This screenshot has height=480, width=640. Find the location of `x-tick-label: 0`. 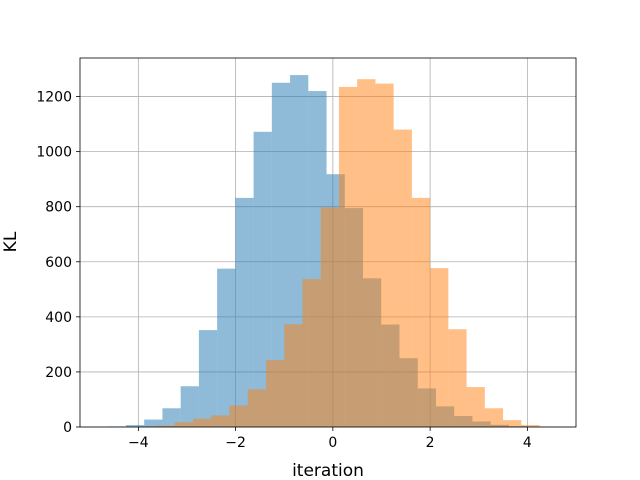

x-tick-label: 0 is located at coordinates (332, 443).